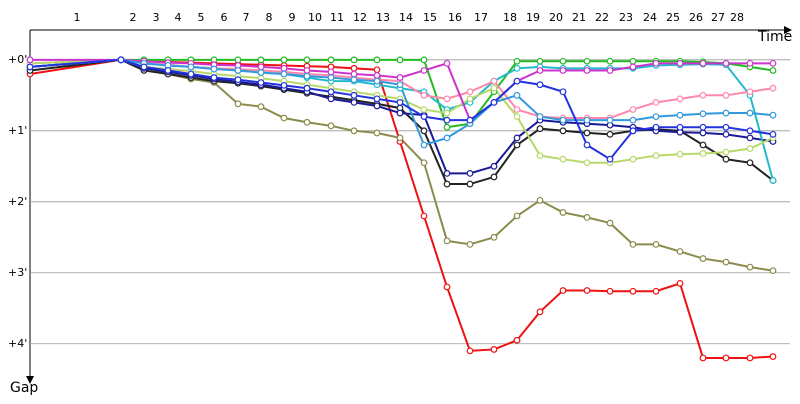  What do you see at coordinates (133, 17) in the screenshot?
I see `x-tick-label: 2` at bounding box center [133, 17].